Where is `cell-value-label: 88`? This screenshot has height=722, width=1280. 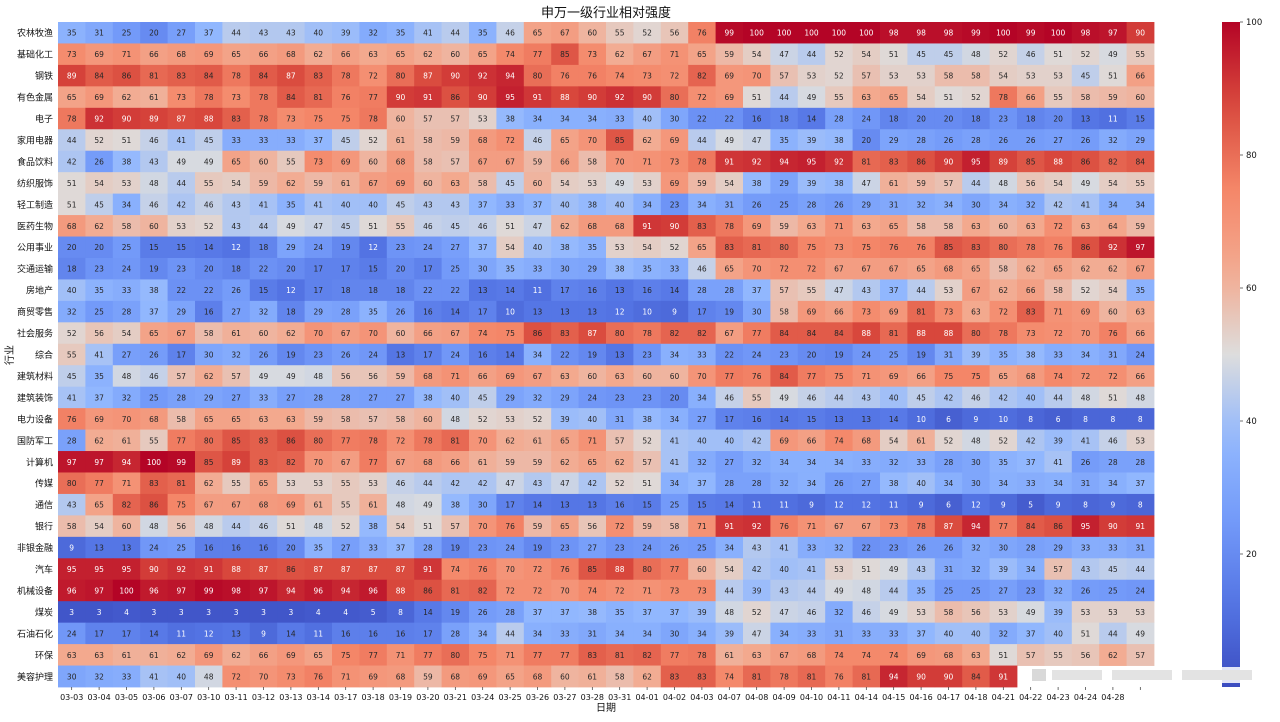
cell-value-label: 88 is located at coordinates (565, 97).